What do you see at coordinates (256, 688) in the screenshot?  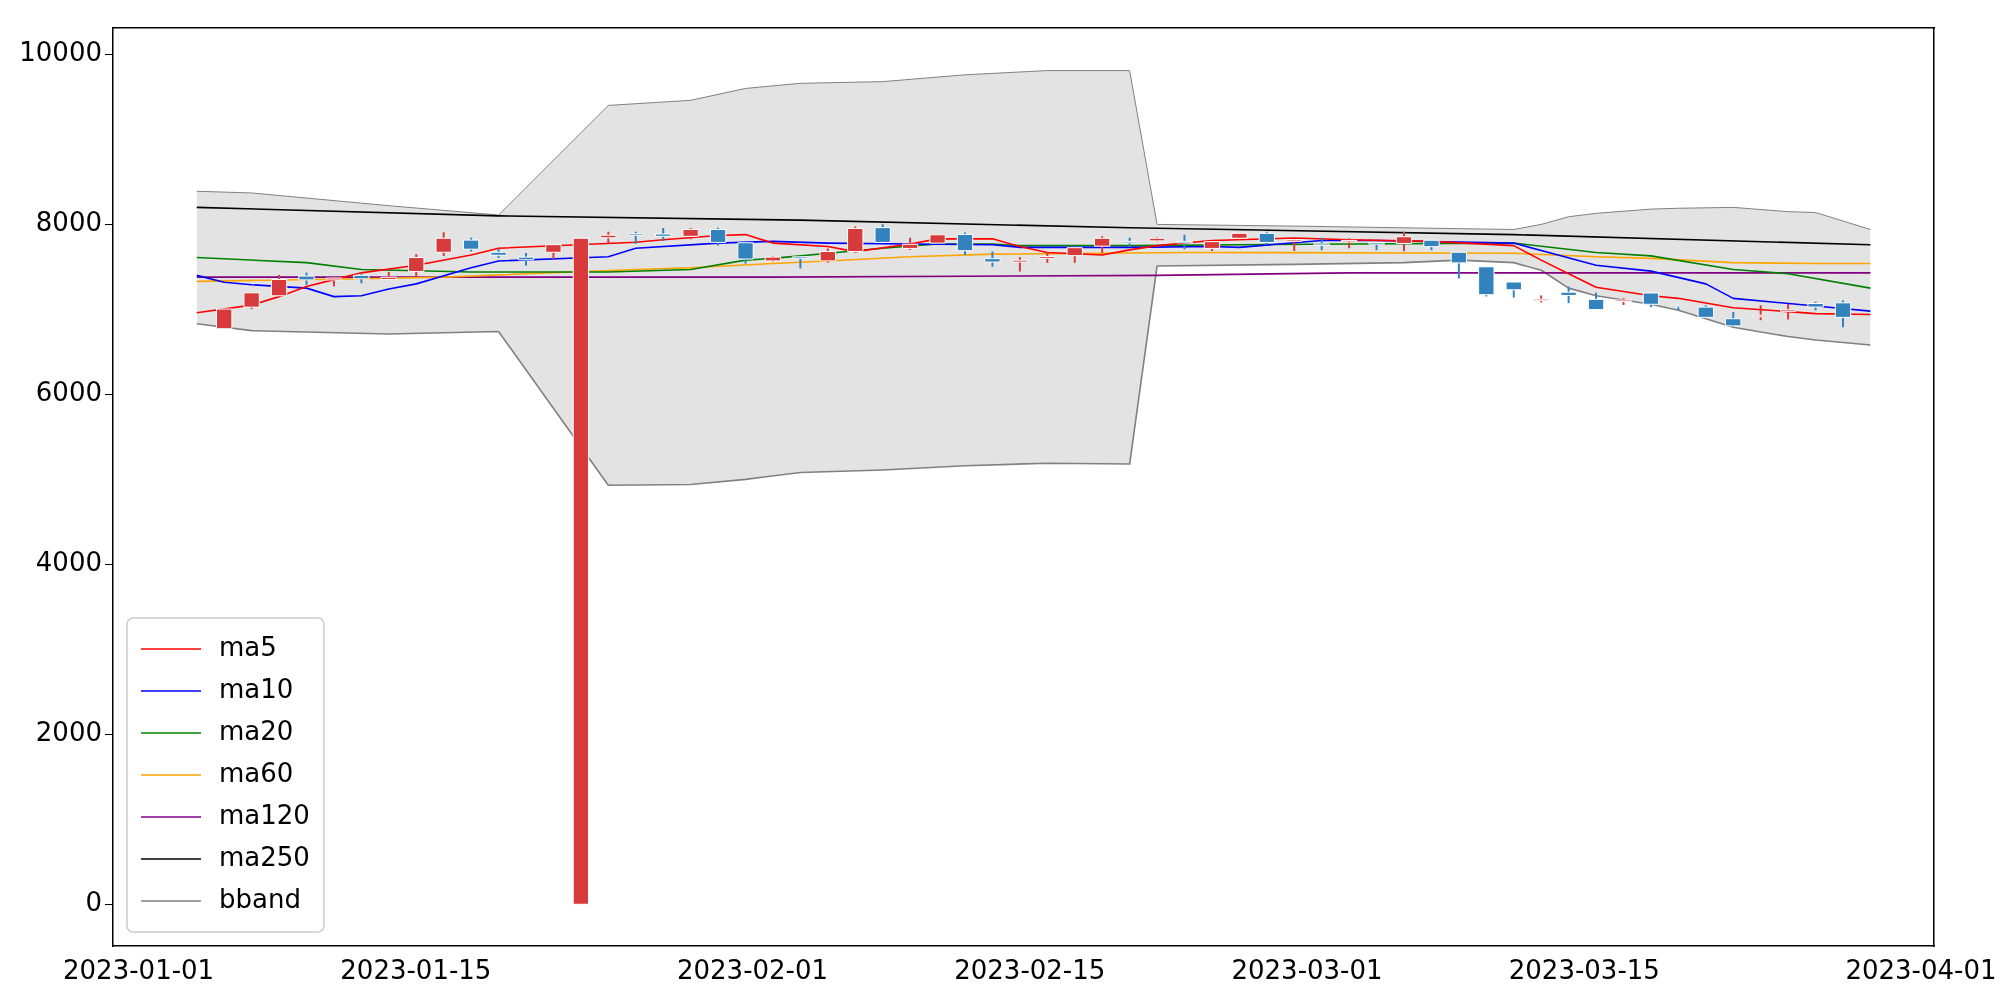 I see `legend-label: ma10` at bounding box center [256, 688].